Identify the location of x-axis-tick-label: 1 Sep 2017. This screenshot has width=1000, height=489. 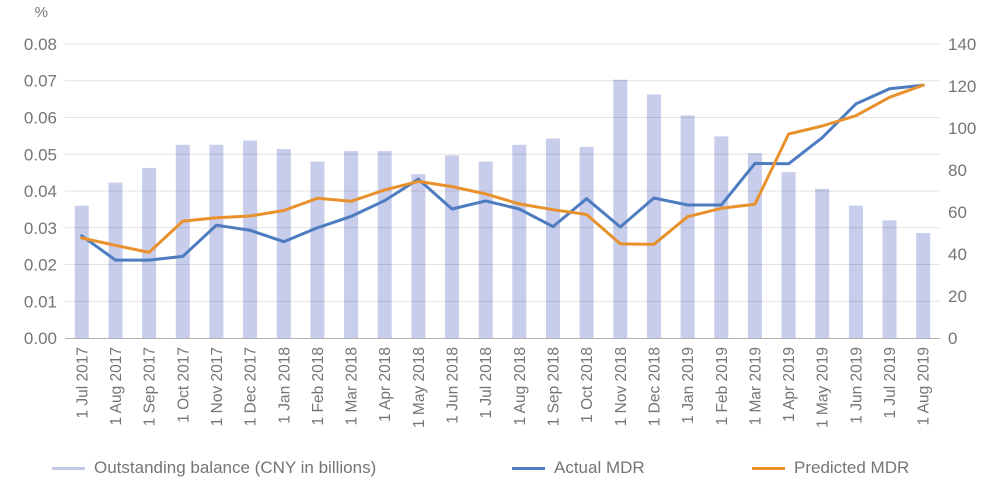
(150, 386).